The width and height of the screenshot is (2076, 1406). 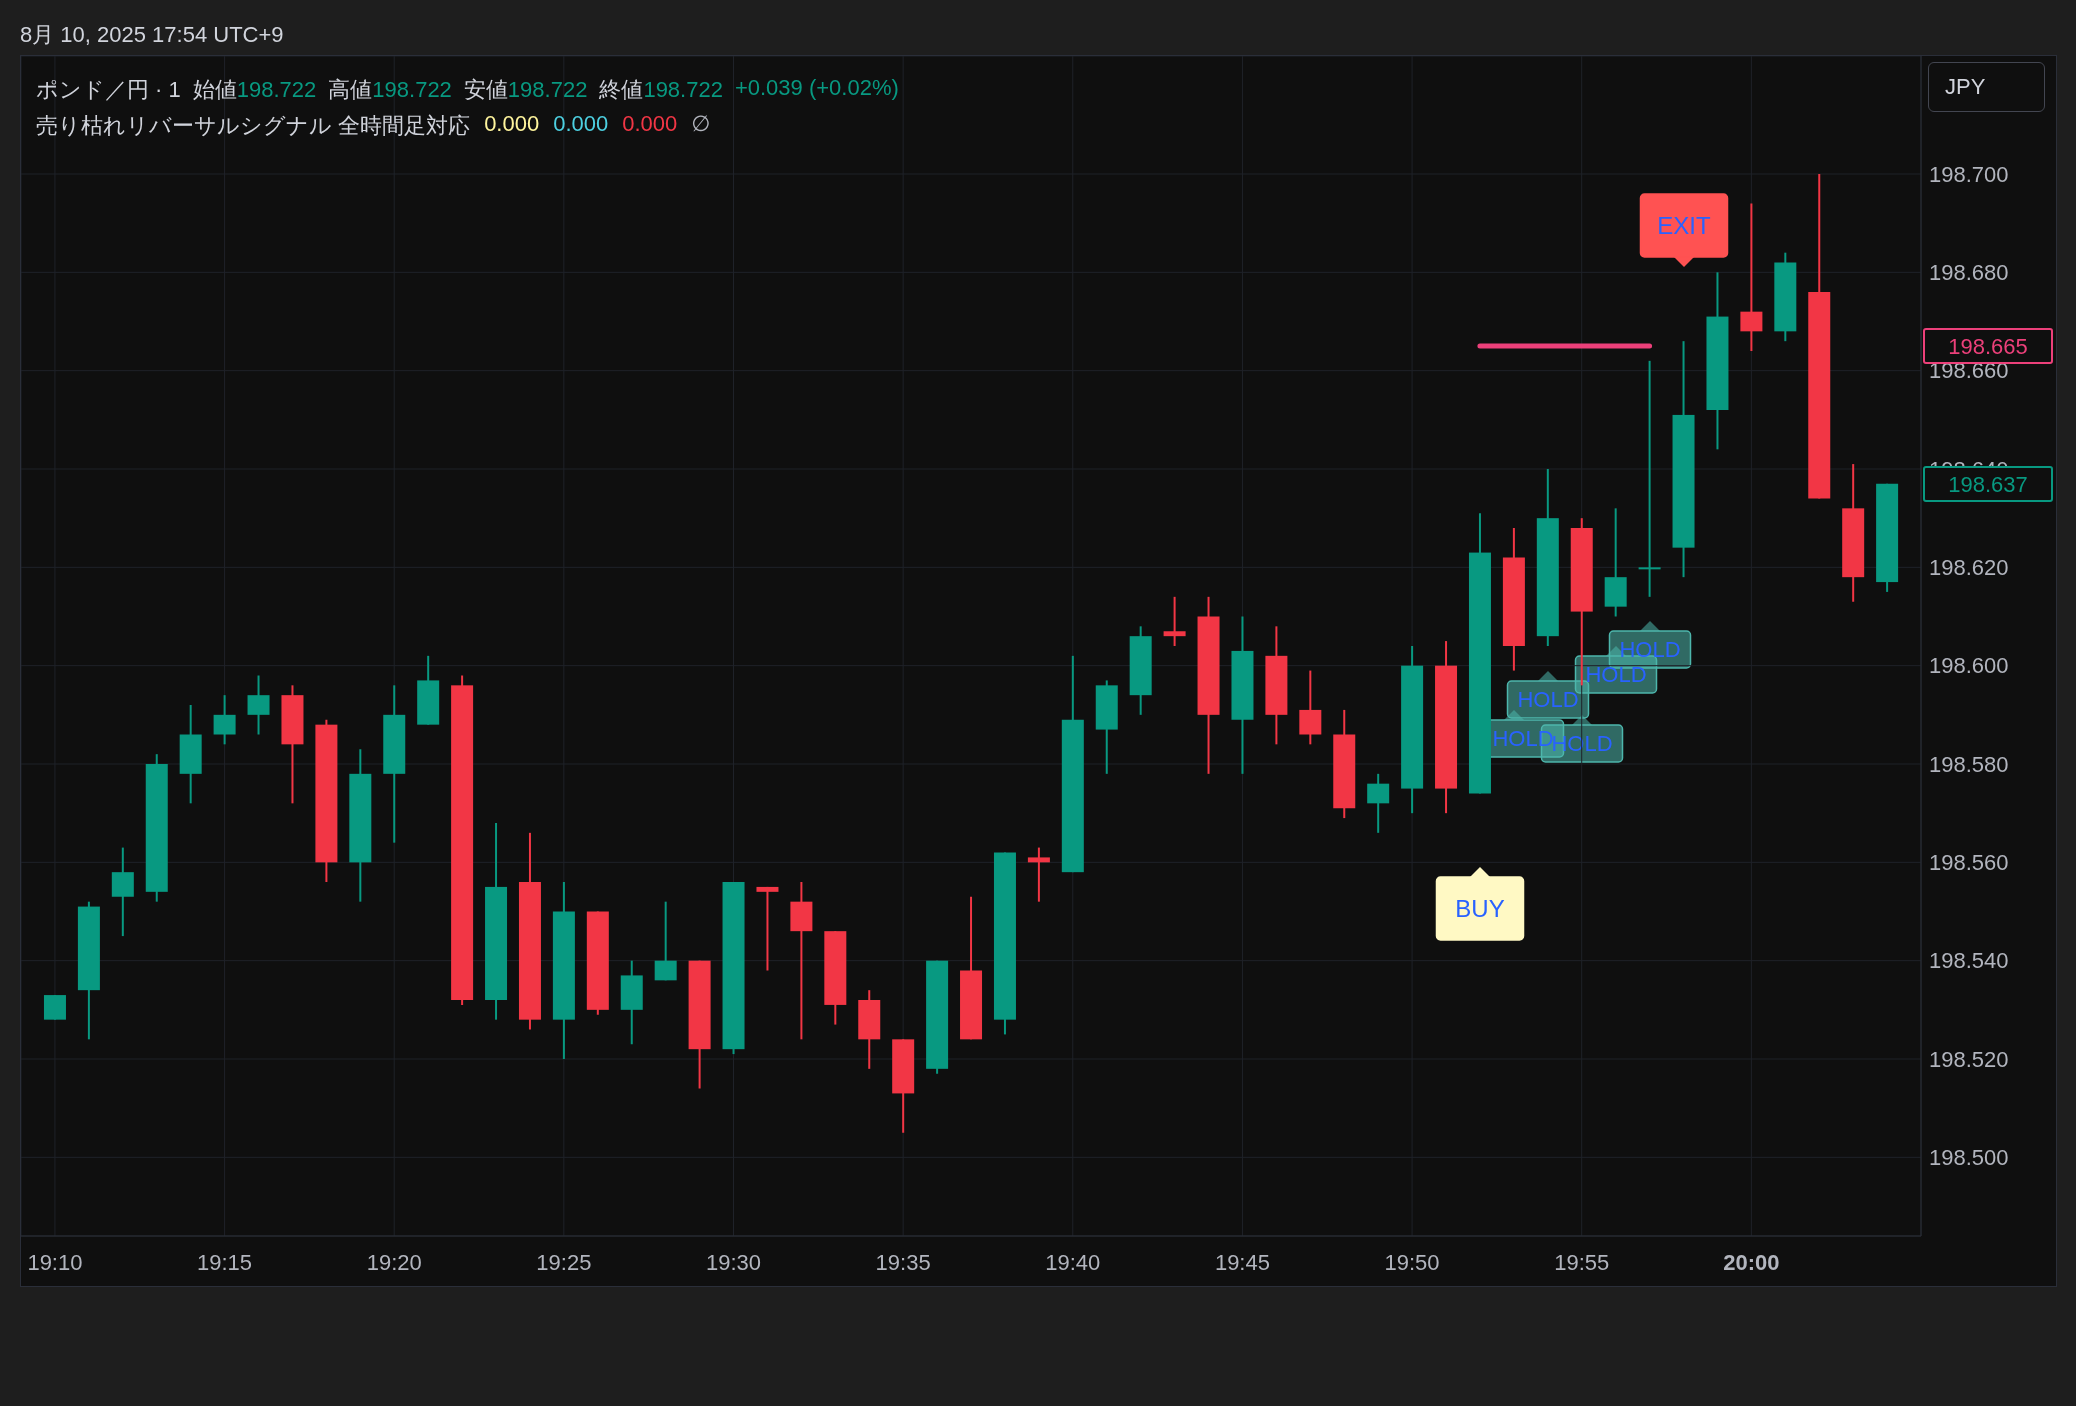 I want to click on y-tick-label: 198.580, so click(x=1969, y=764).